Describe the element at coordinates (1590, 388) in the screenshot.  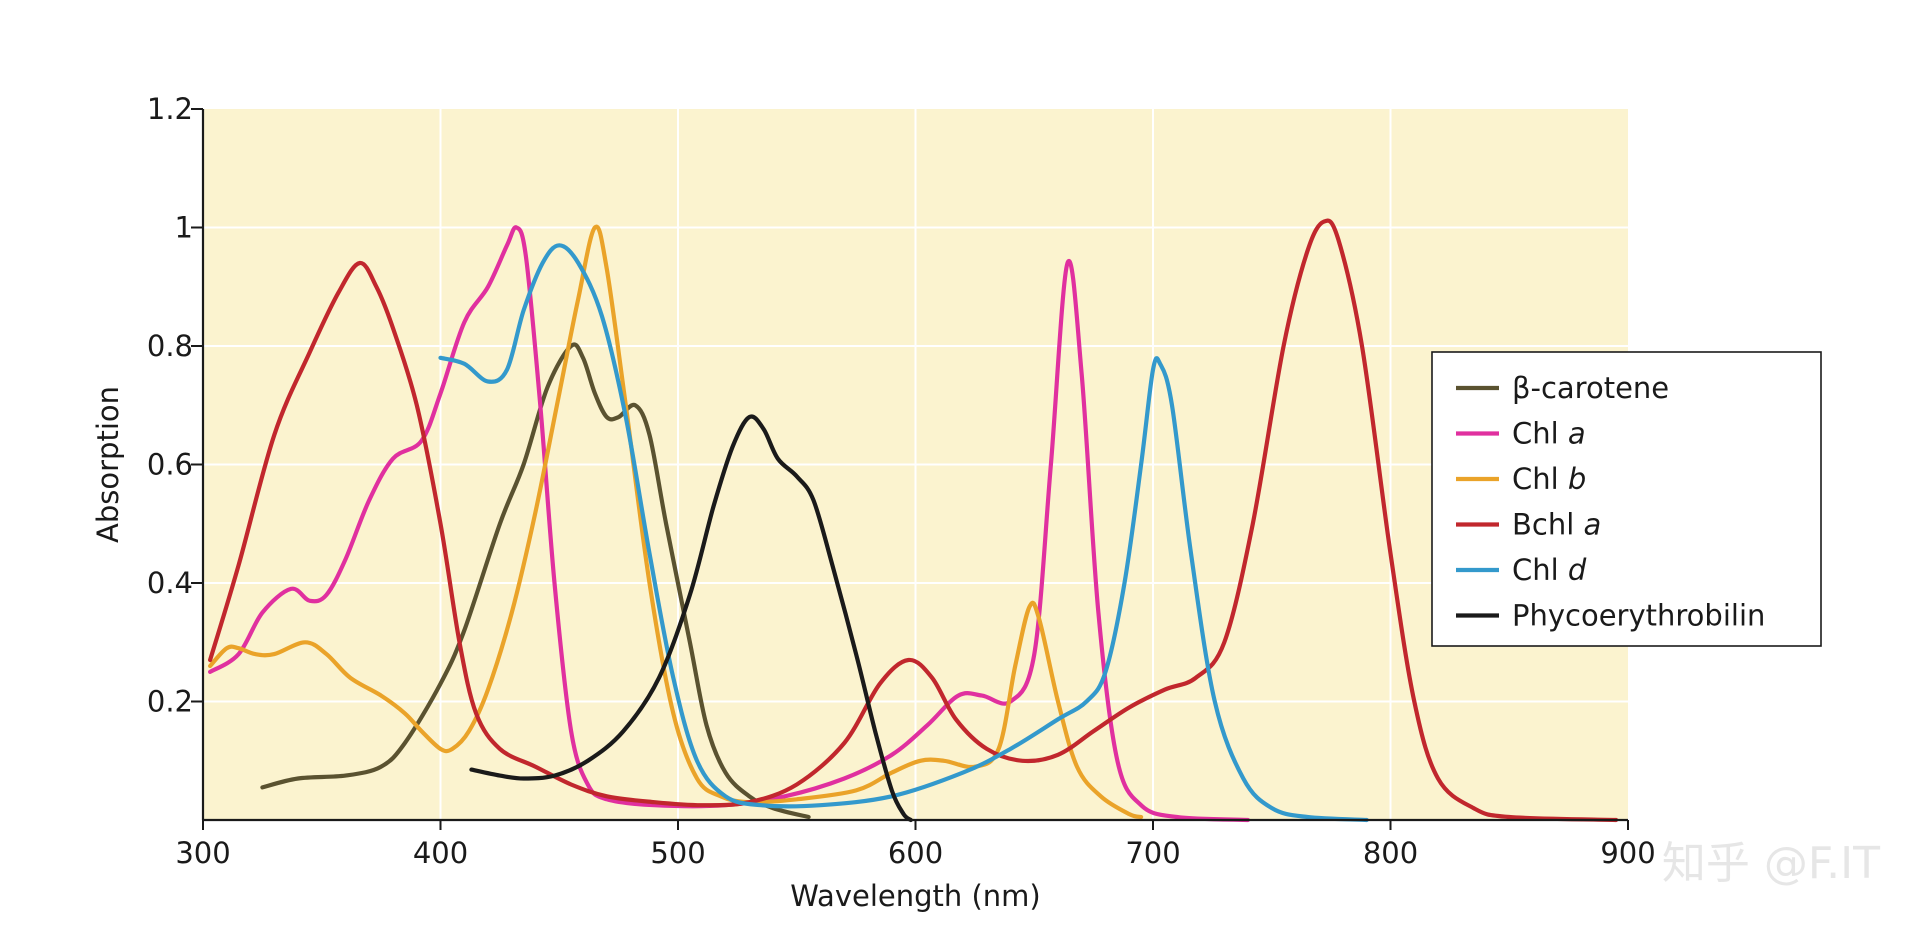
I see `legend-label: β-carotene` at that location.